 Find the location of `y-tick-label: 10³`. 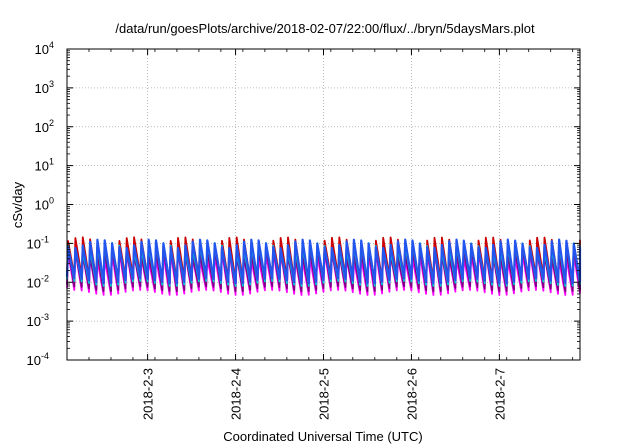

y-tick-label: 10³ is located at coordinates (44, 87).